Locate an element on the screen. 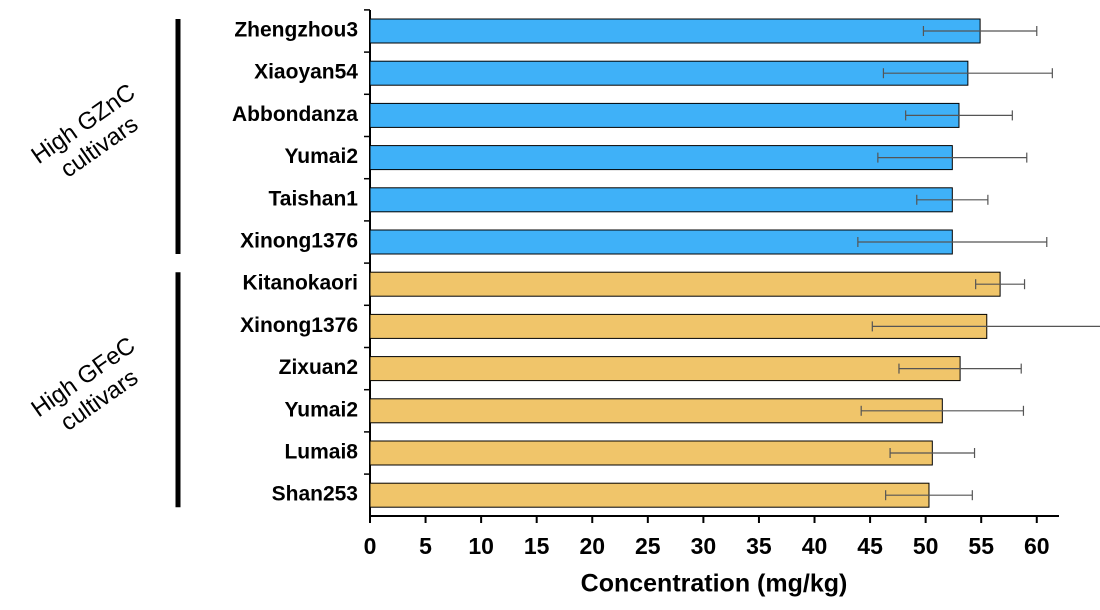 Image resolution: width=1100 pixels, height=610 pixels. x-axis-title: Concentration (mg/kg) is located at coordinates (714, 584).